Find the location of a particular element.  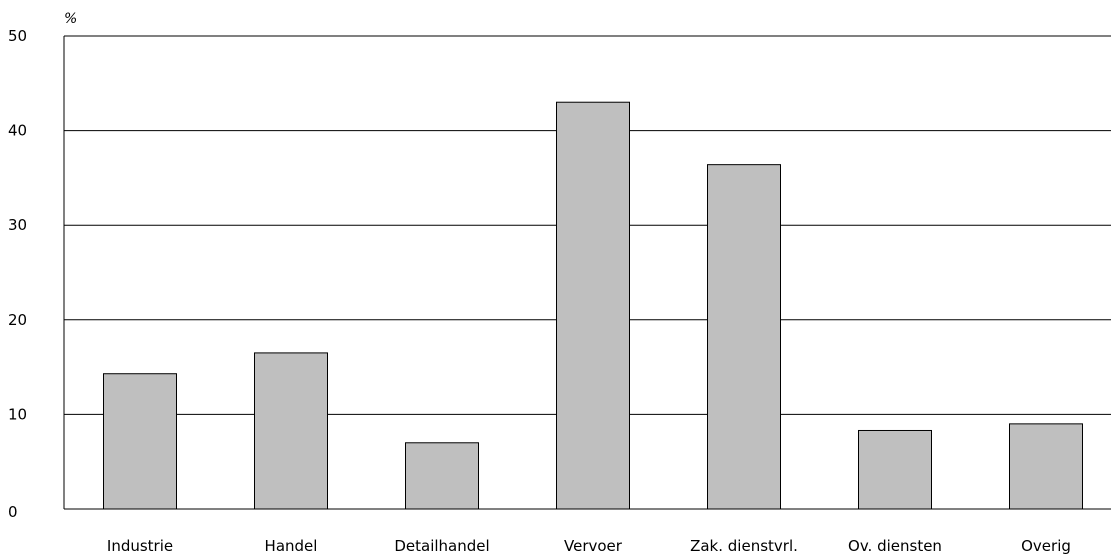

x-category-label: Ov. diensten is located at coordinates (895, 545).